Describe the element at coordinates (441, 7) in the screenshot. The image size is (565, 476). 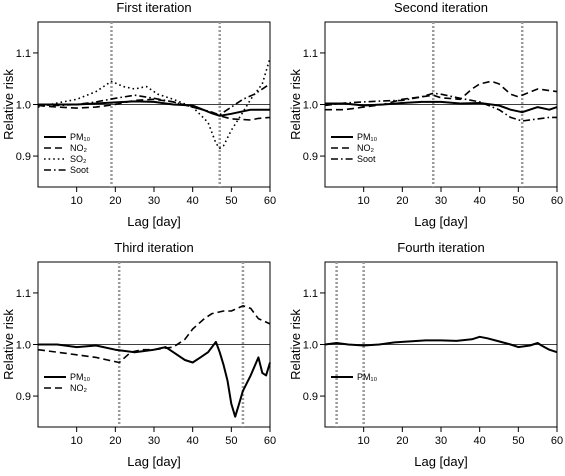
I see `chart-title: Second iteration` at that location.